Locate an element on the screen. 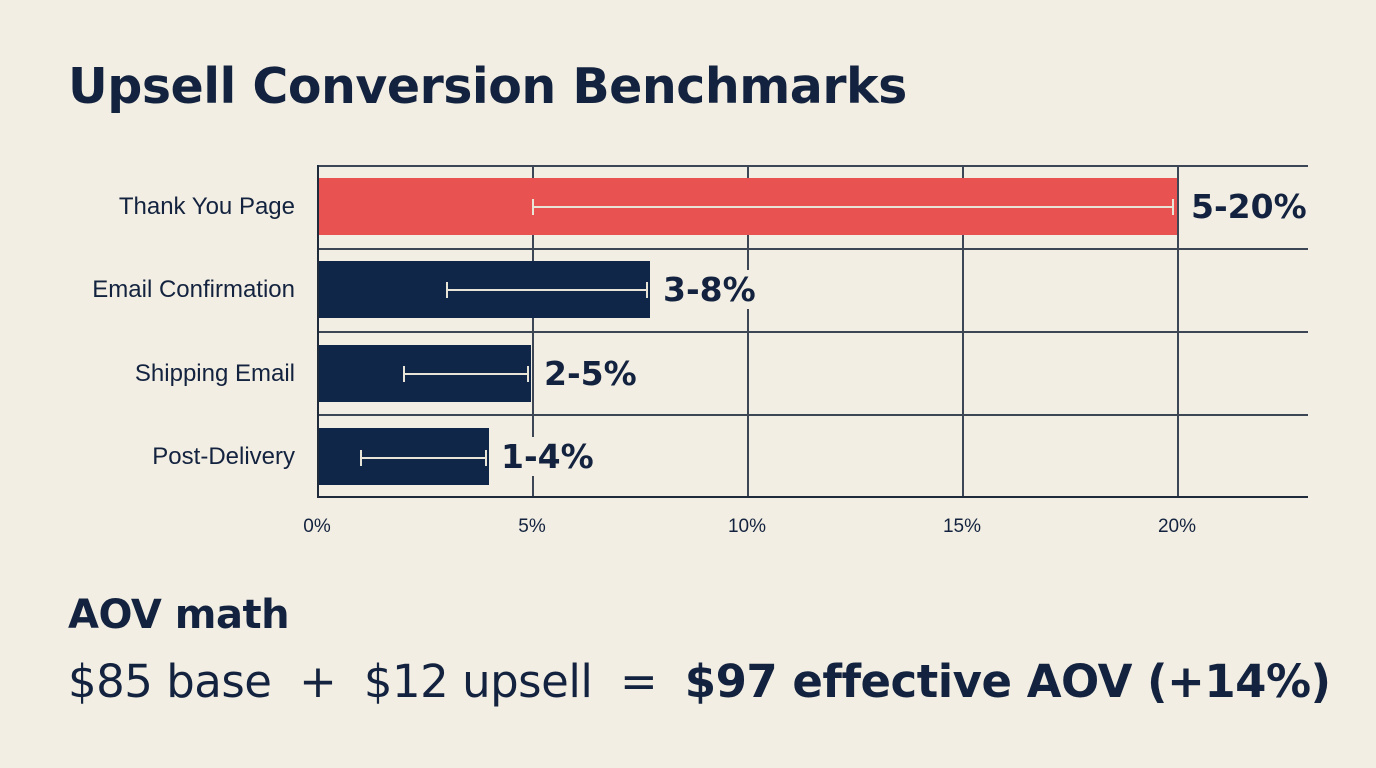 The width and height of the screenshot is (1376, 768). aov-upsell: $12 upsell is located at coordinates (478, 681).